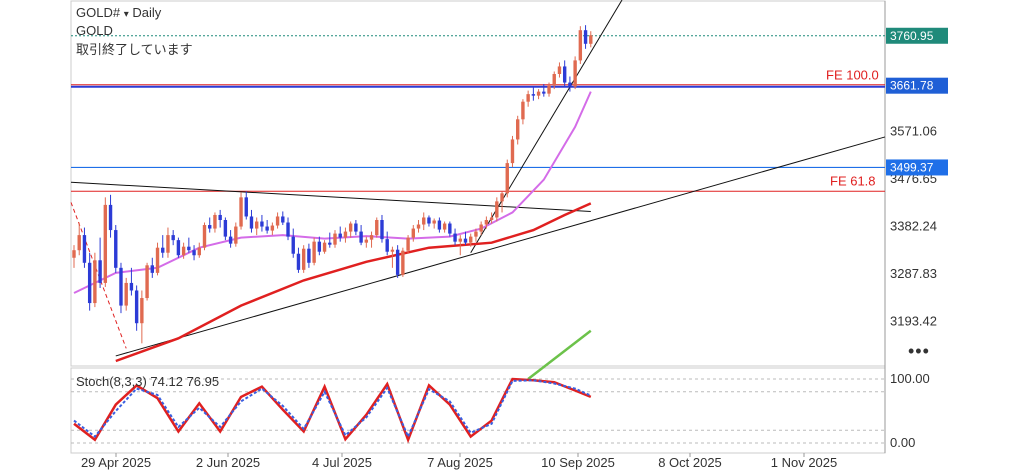 This screenshot has width=1024, height=472. I want to click on steep-trendline, so click(546, 126).